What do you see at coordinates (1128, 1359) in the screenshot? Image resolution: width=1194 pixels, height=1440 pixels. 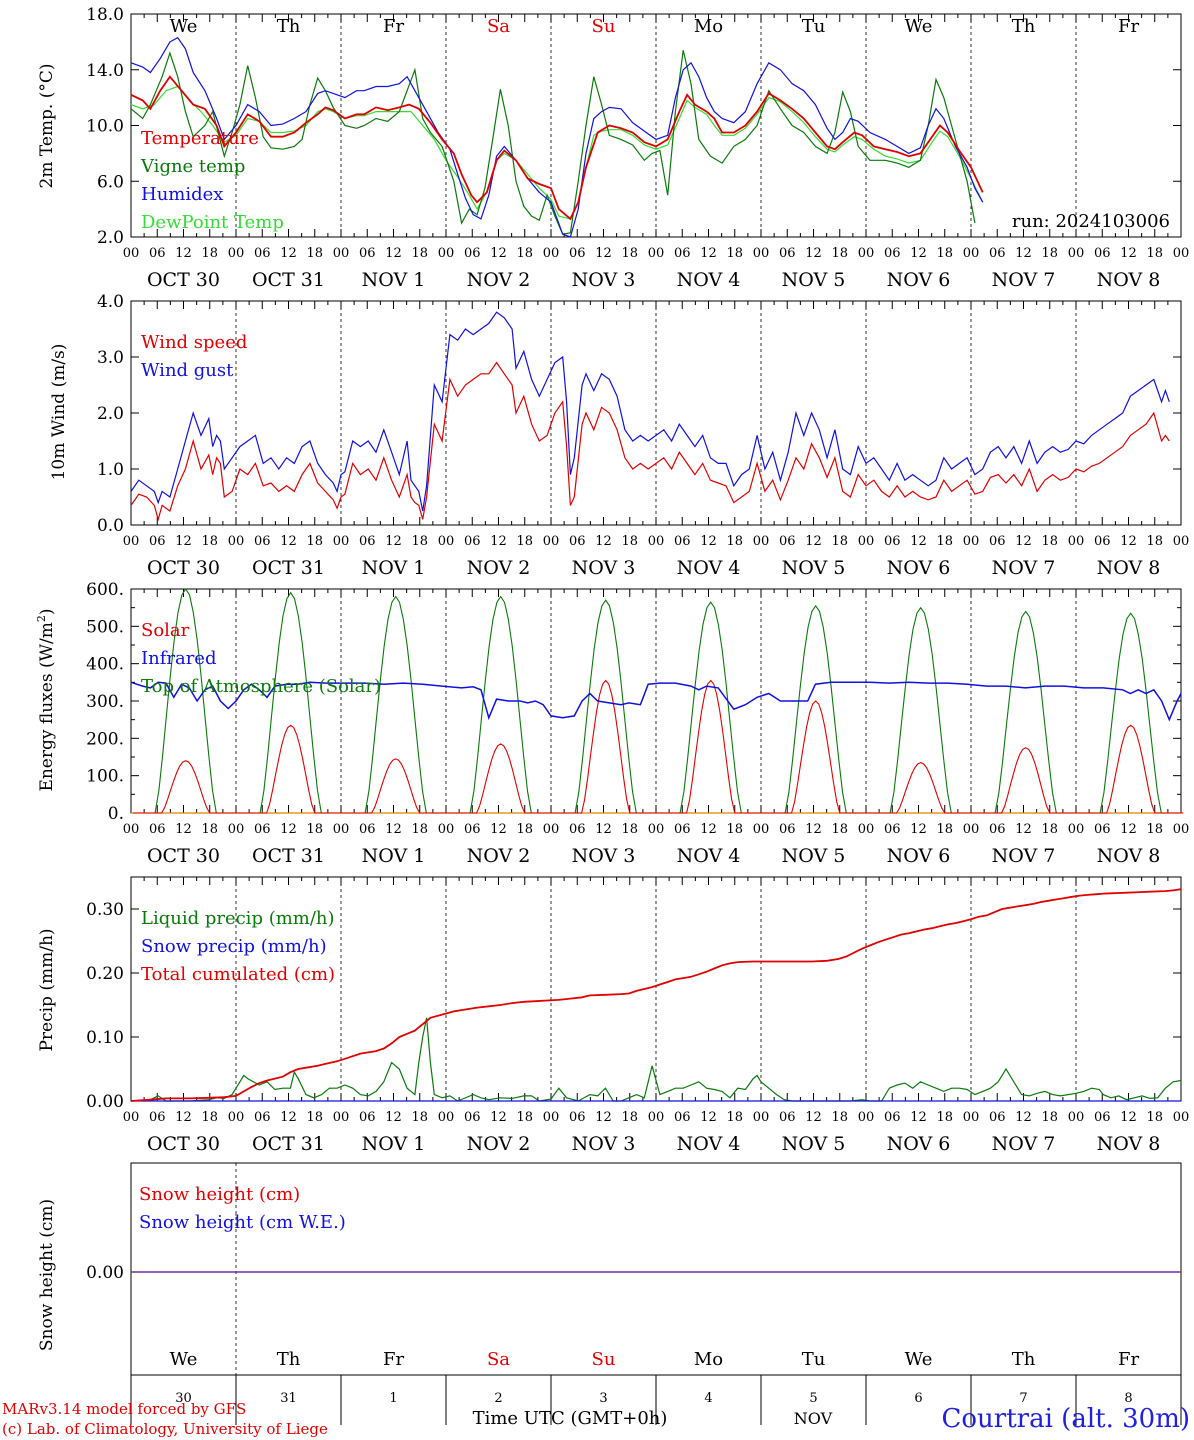 I see `bottom-weekday-label: Fr` at bounding box center [1128, 1359].